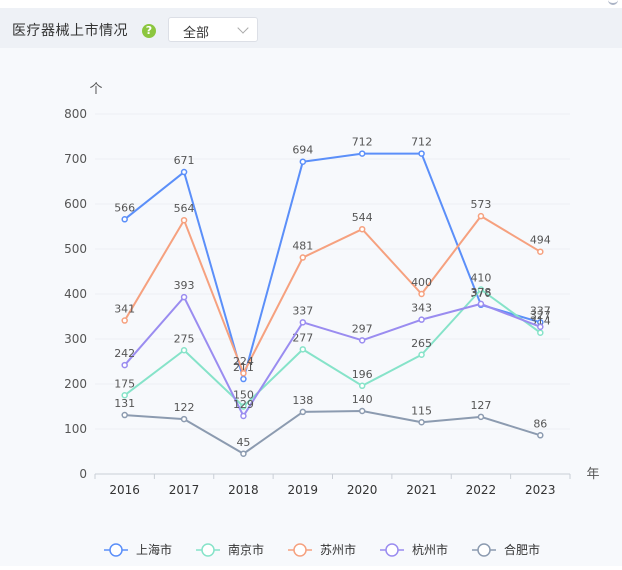 Image resolution: width=622 pixels, height=570 pixels. Describe the element at coordinates (154, 549) in the screenshot. I see `legend-item: 上海市` at that location.